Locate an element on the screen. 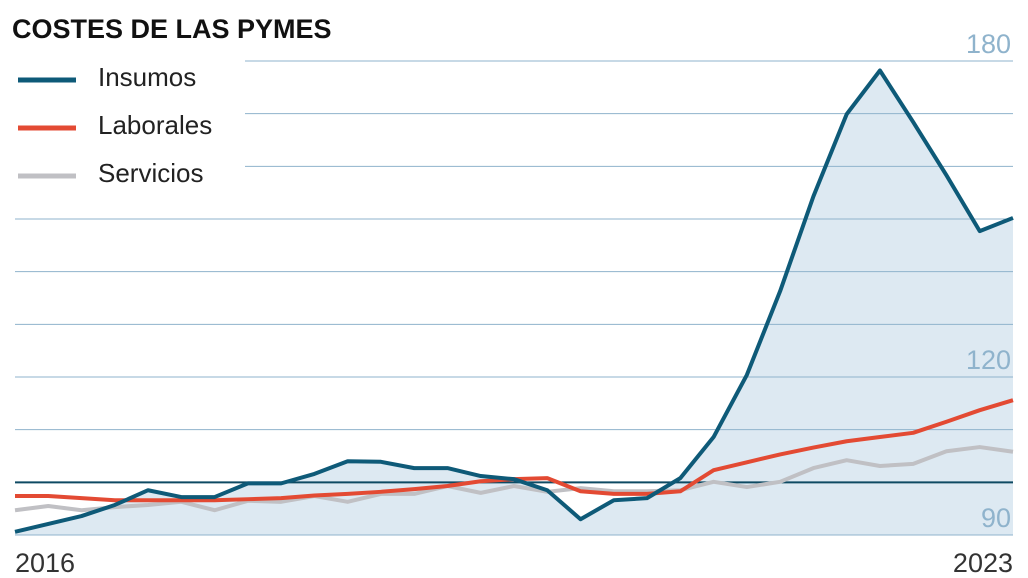 The image size is (1028, 578). legend-label: Servicios is located at coordinates (150, 173).